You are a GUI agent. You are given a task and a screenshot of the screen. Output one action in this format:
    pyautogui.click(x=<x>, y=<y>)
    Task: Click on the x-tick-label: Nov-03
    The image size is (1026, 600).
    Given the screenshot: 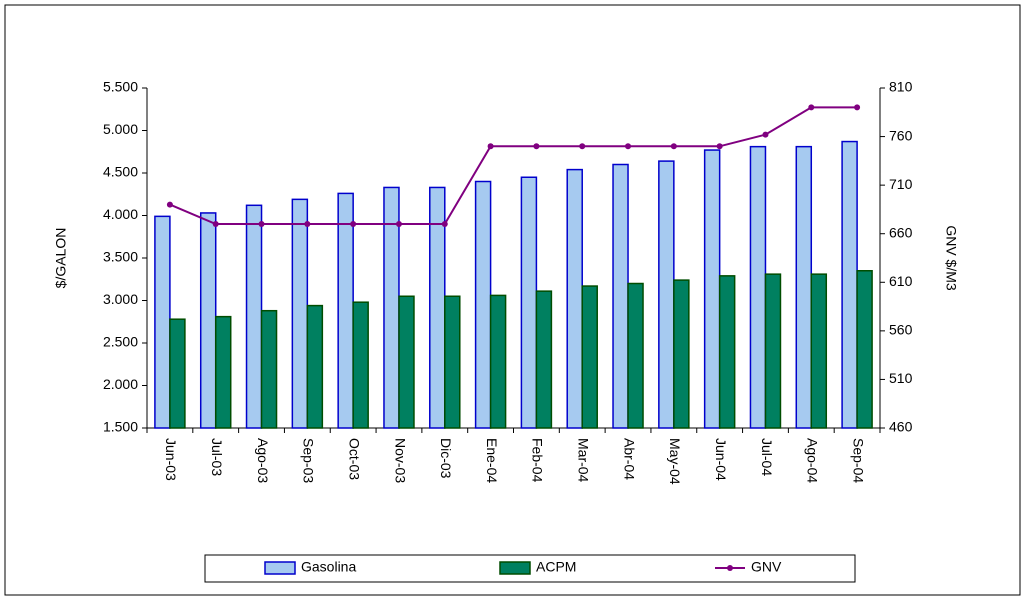 What is the action you would take?
    pyautogui.click(x=400, y=460)
    